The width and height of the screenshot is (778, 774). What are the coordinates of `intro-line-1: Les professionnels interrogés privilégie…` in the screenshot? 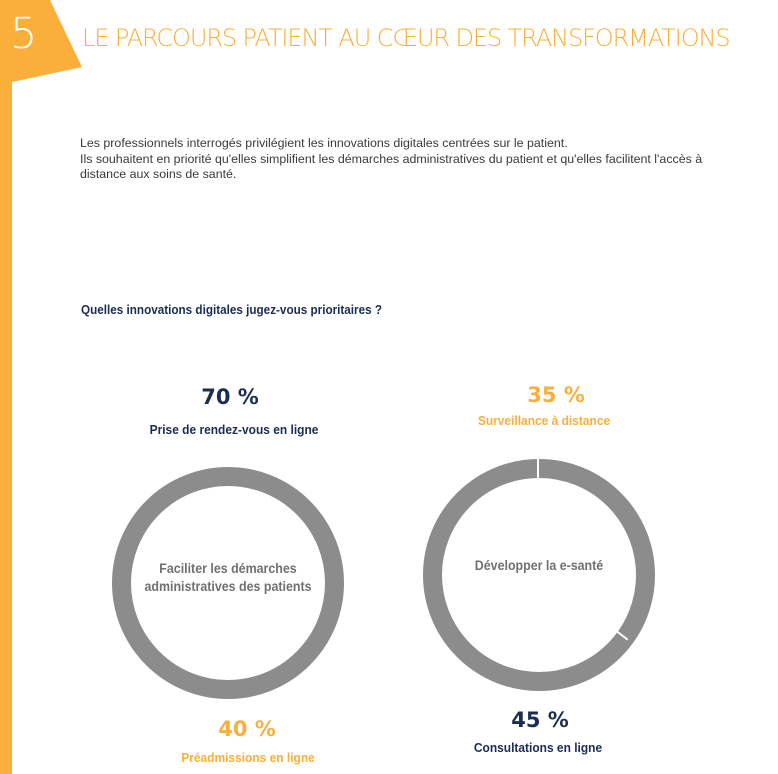 It's located at (324, 143).